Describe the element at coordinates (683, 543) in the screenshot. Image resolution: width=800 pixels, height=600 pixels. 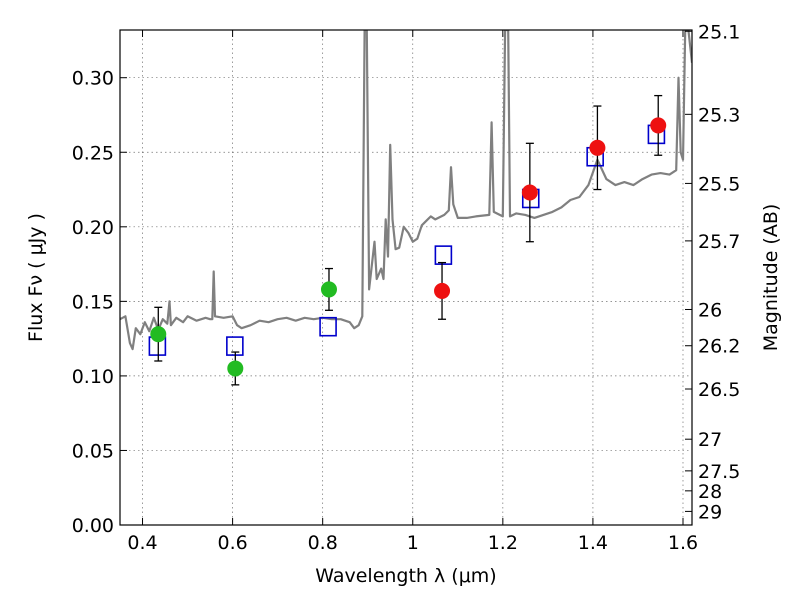
I see `x-tick-label: 1.6` at that location.